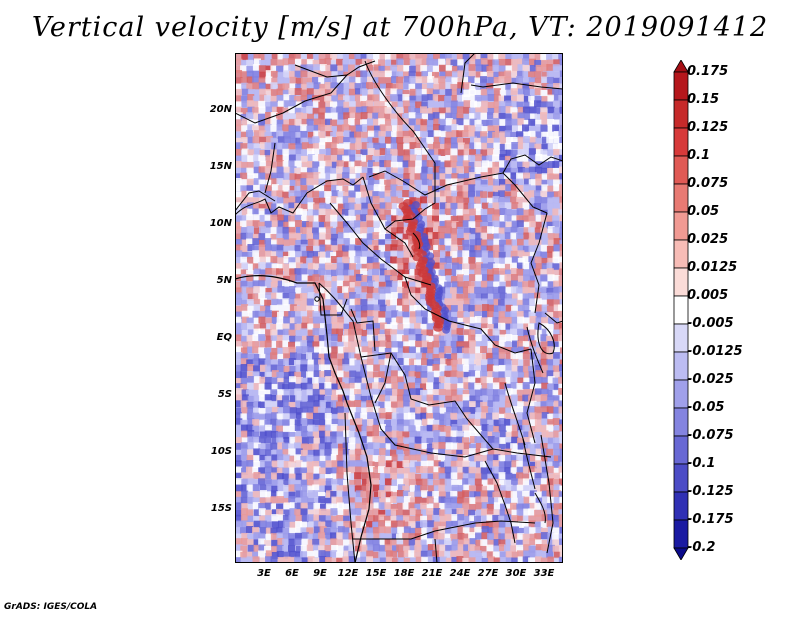  I want to click on colorbar-label: -0.175, so click(710, 519).